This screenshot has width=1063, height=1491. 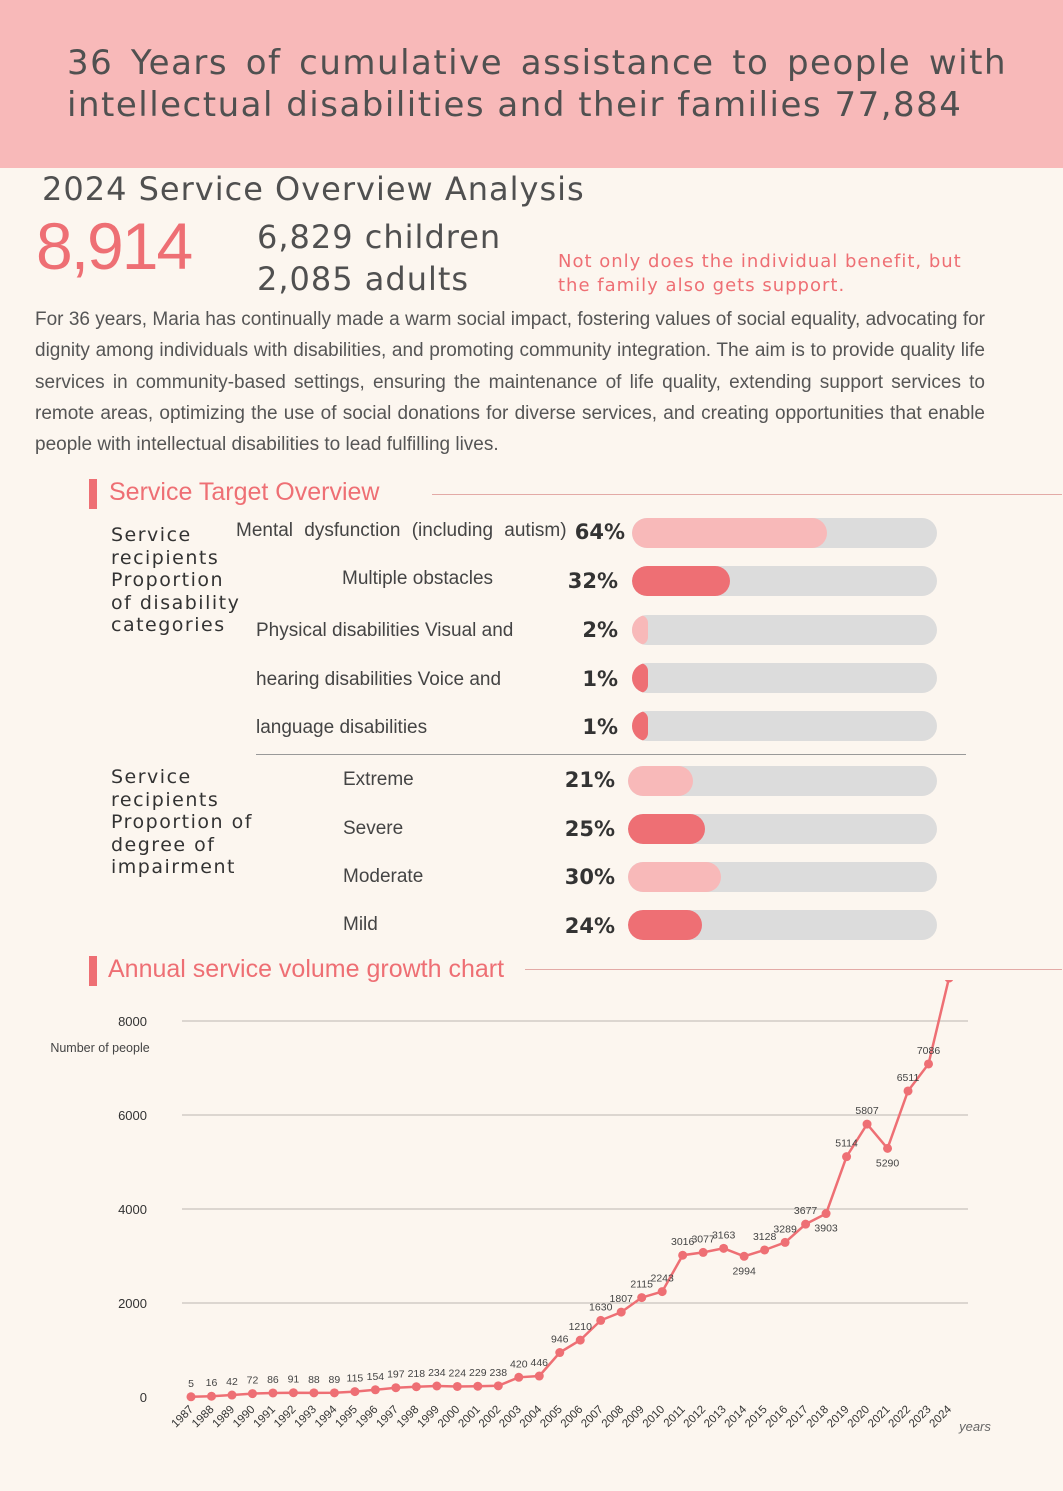 I want to click on y-tick-label: 4000, so click(x=132, y=1209).